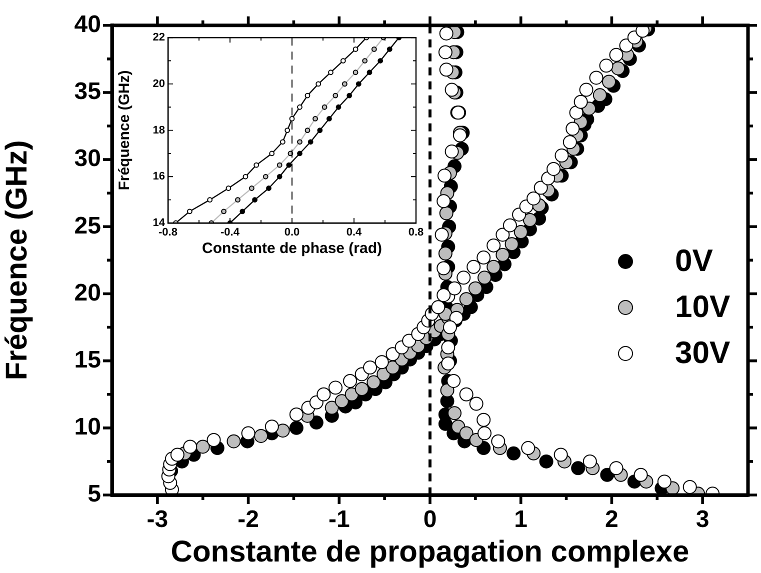 The image size is (761, 573). Describe the element at coordinates (158, 130) in the screenshot. I see `y-tick-label: 18` at that location.